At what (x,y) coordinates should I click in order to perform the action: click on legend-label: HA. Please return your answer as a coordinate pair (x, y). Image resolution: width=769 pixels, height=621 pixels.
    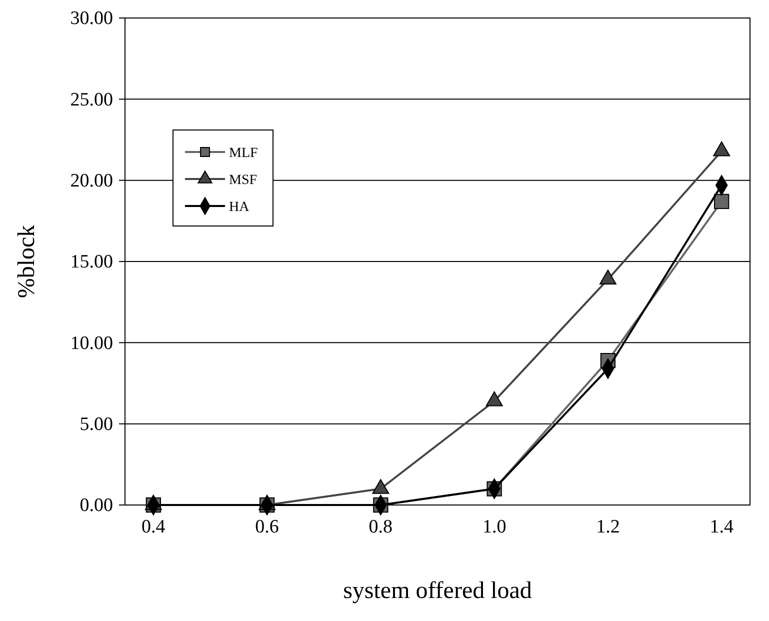
    Looking at the image, I should click on (239, 207).